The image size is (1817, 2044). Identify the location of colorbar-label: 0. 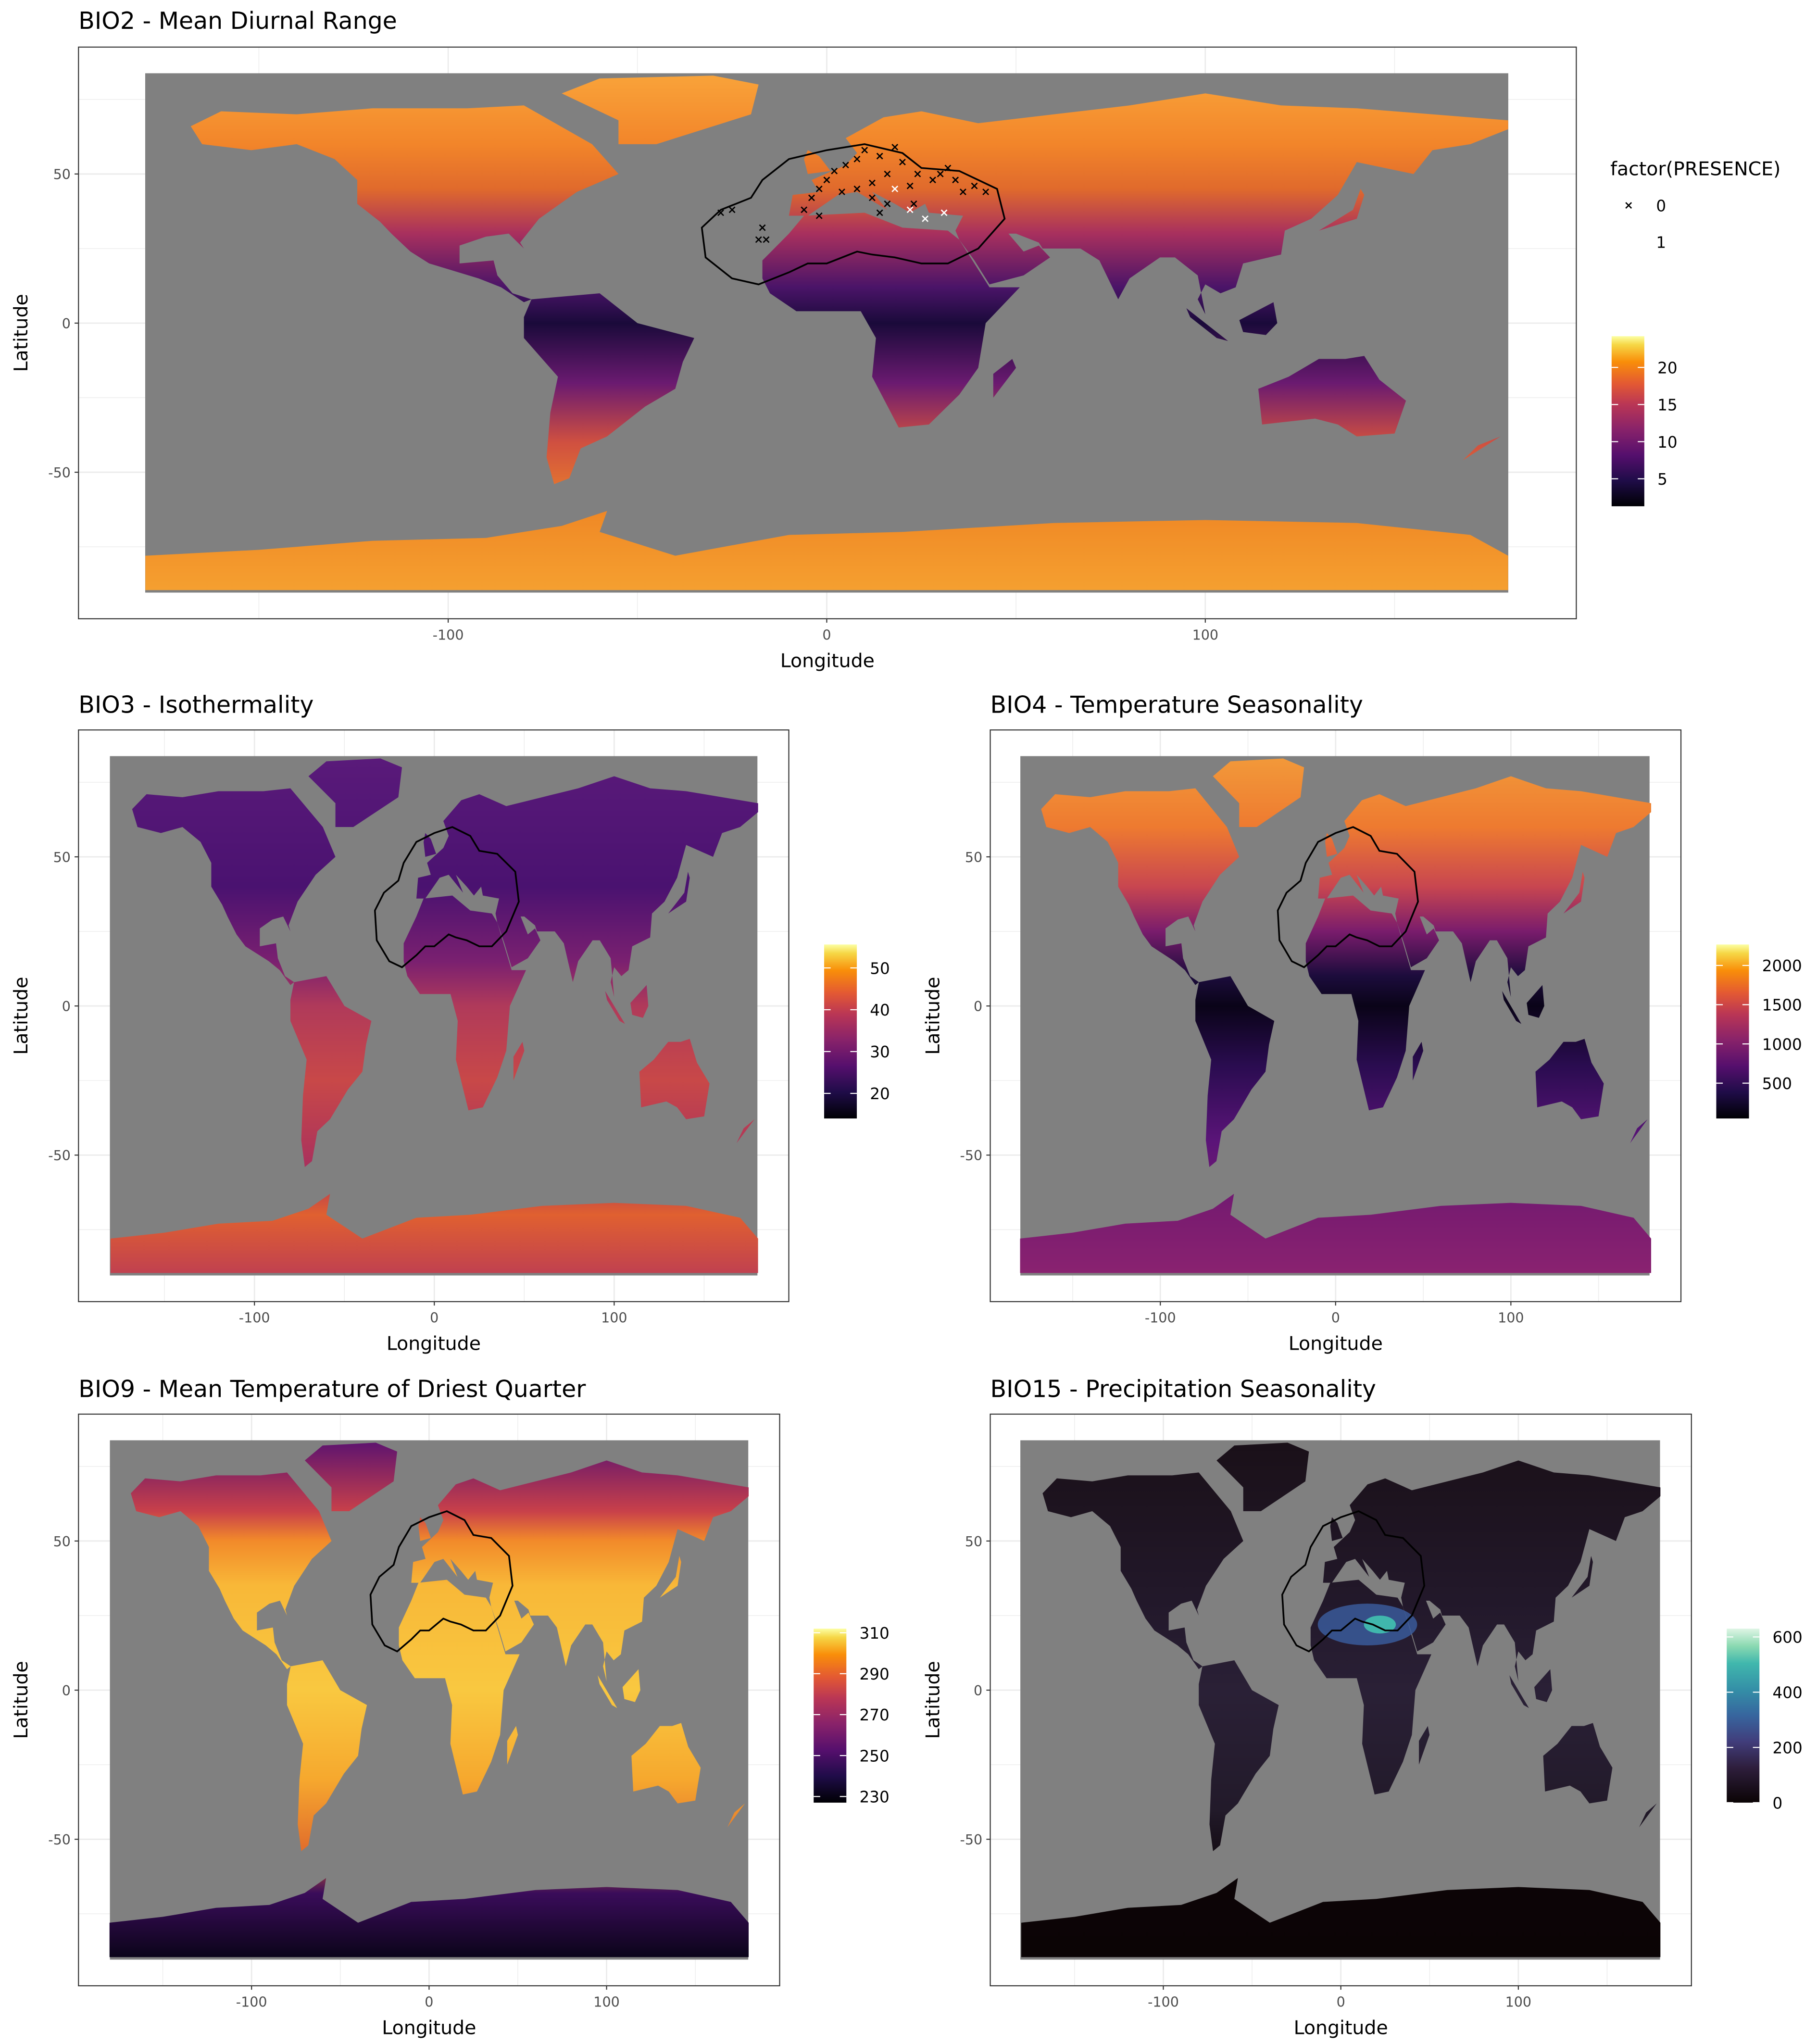
(1777, 1803).